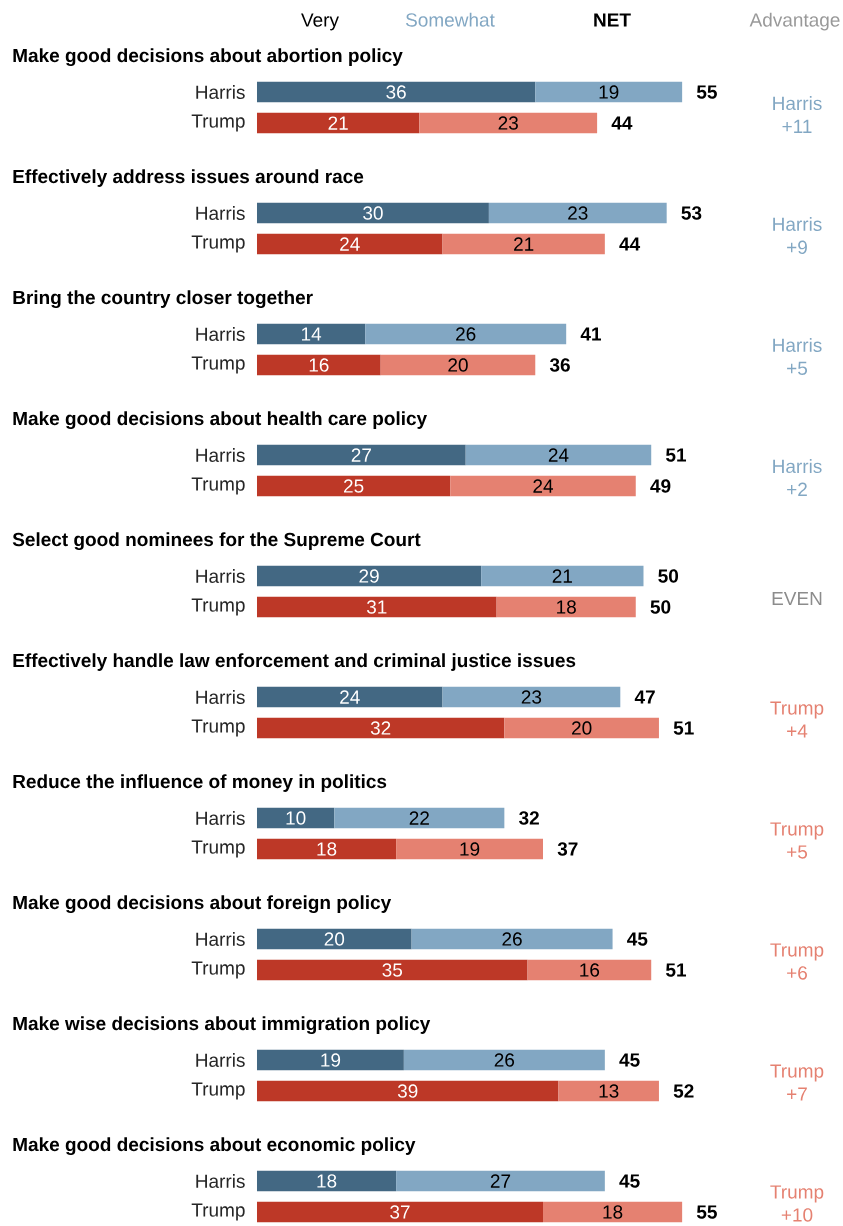 This screenshot has height=1226, width=843. What do you see at coordinates (590, 334) in the screenshot?
I see `total-label: 41` at bounding box center [590, 334].